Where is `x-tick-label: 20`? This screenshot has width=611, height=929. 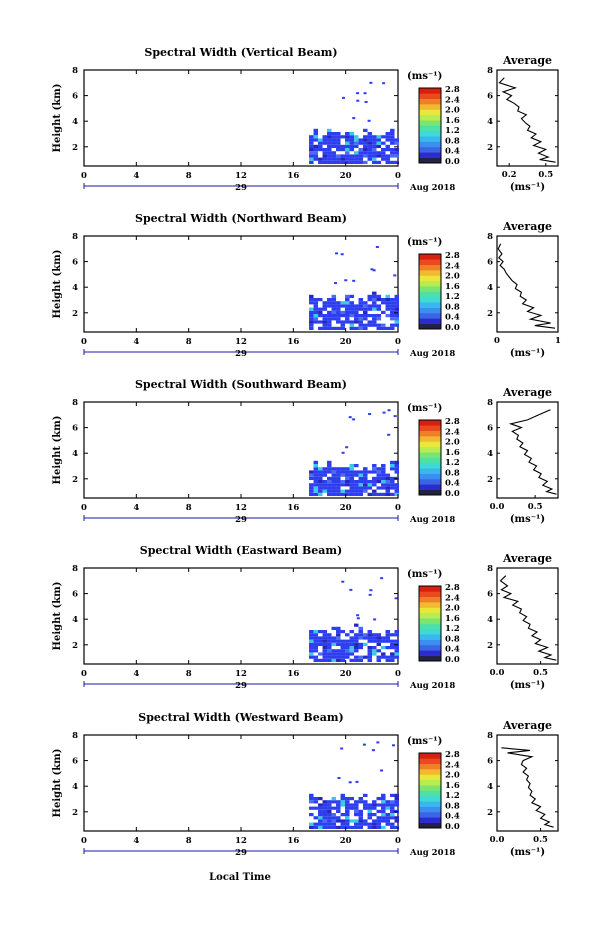 x-tick-label: 20 is located at coordinates (346, 508).